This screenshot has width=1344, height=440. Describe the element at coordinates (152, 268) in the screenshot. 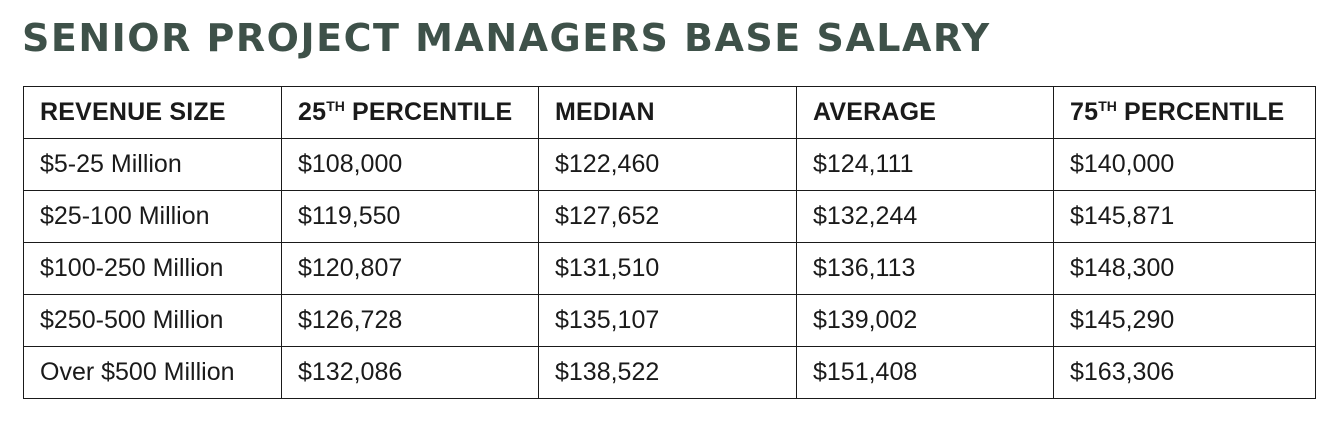

I see `revenue-size-cell: $100-250 Million` at that location.